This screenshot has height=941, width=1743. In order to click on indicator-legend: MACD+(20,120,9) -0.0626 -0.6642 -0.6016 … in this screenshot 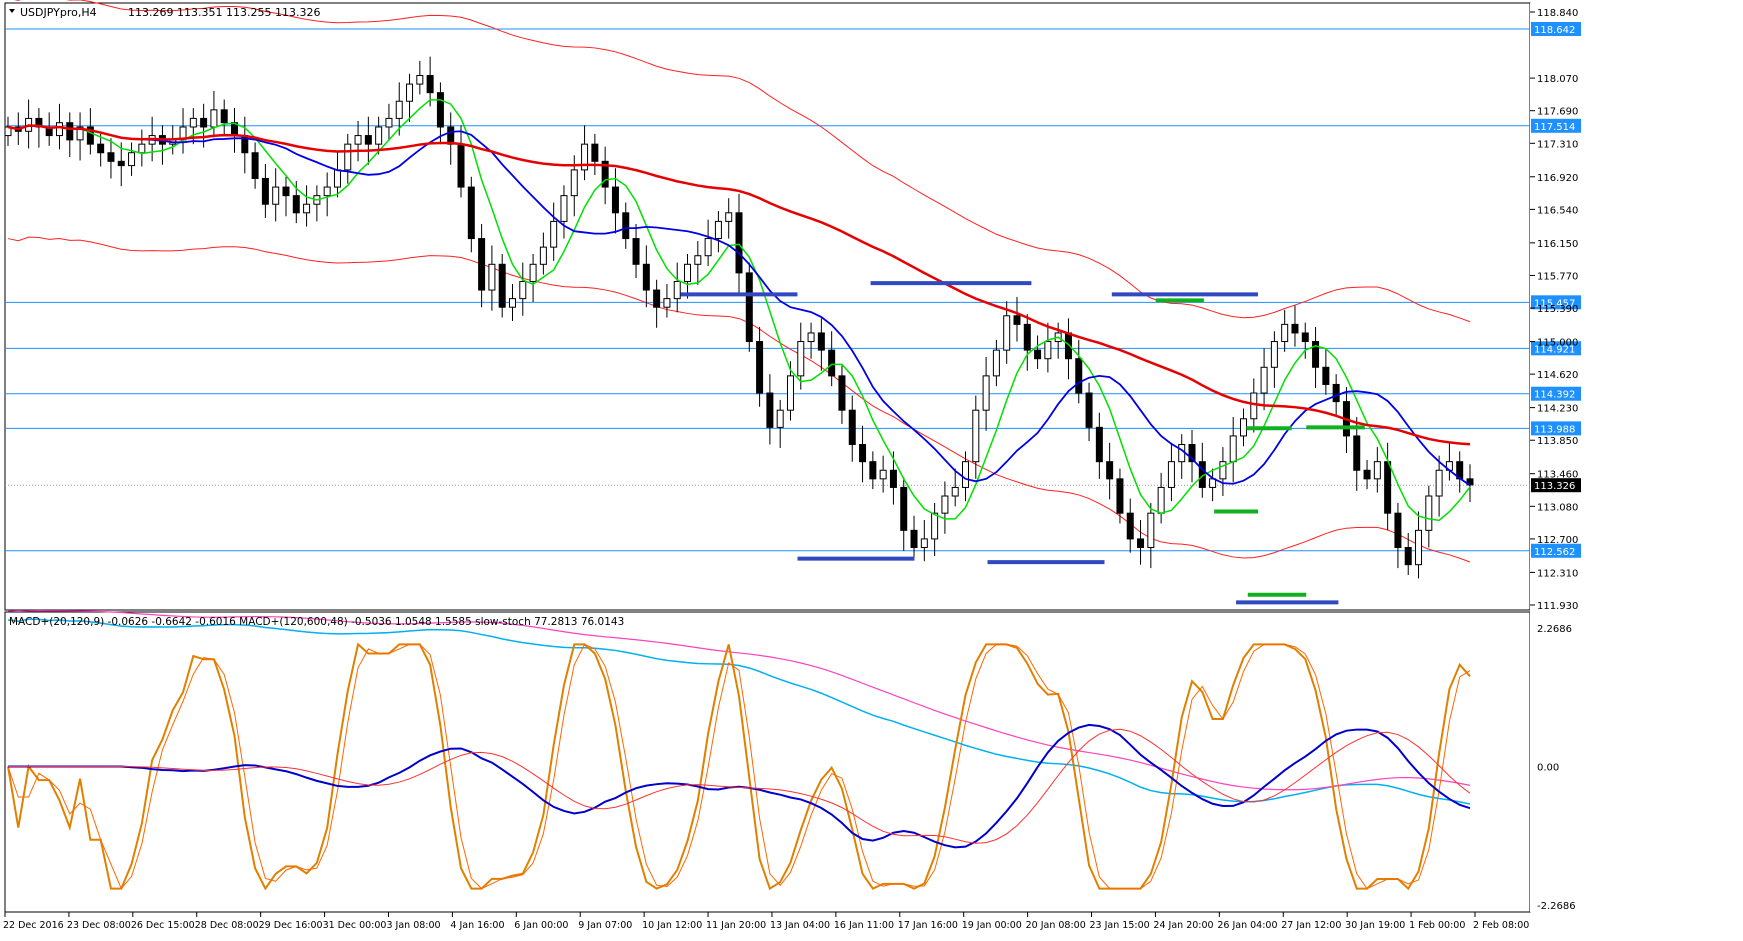, I will do `click(316, 622)`.